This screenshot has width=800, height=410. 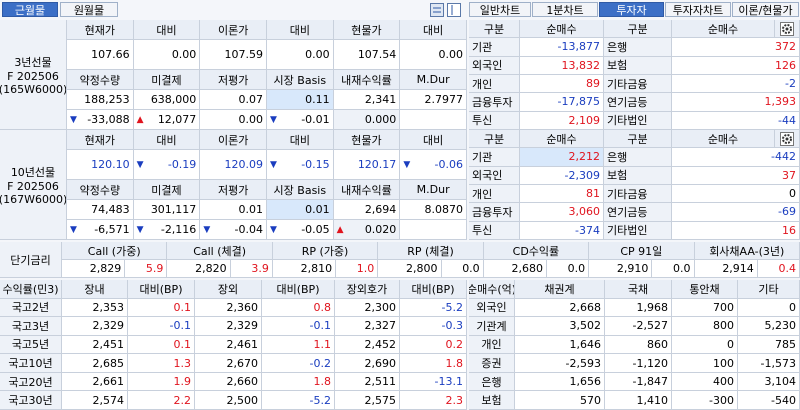 What do you see at coordinates (315, 164) in the screenshot?
I see `value: -0.15` at bounding box center [315, 164].